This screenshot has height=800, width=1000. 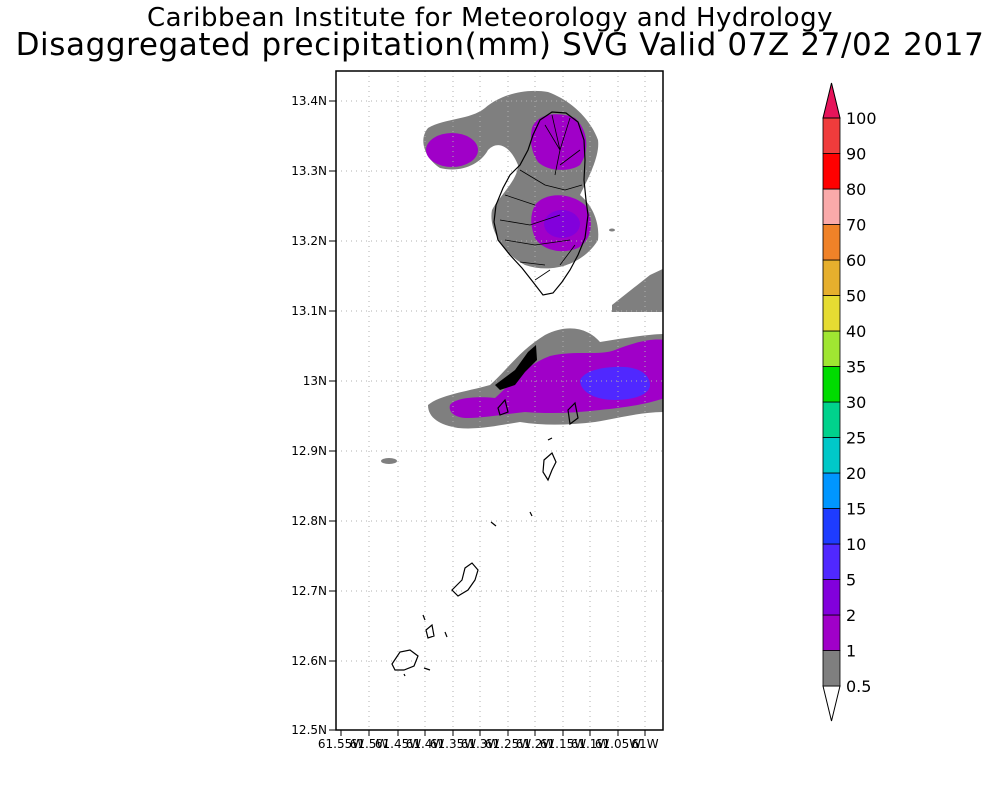 I want to click on lat-label: 12.8N, so click(x=309, y=521).